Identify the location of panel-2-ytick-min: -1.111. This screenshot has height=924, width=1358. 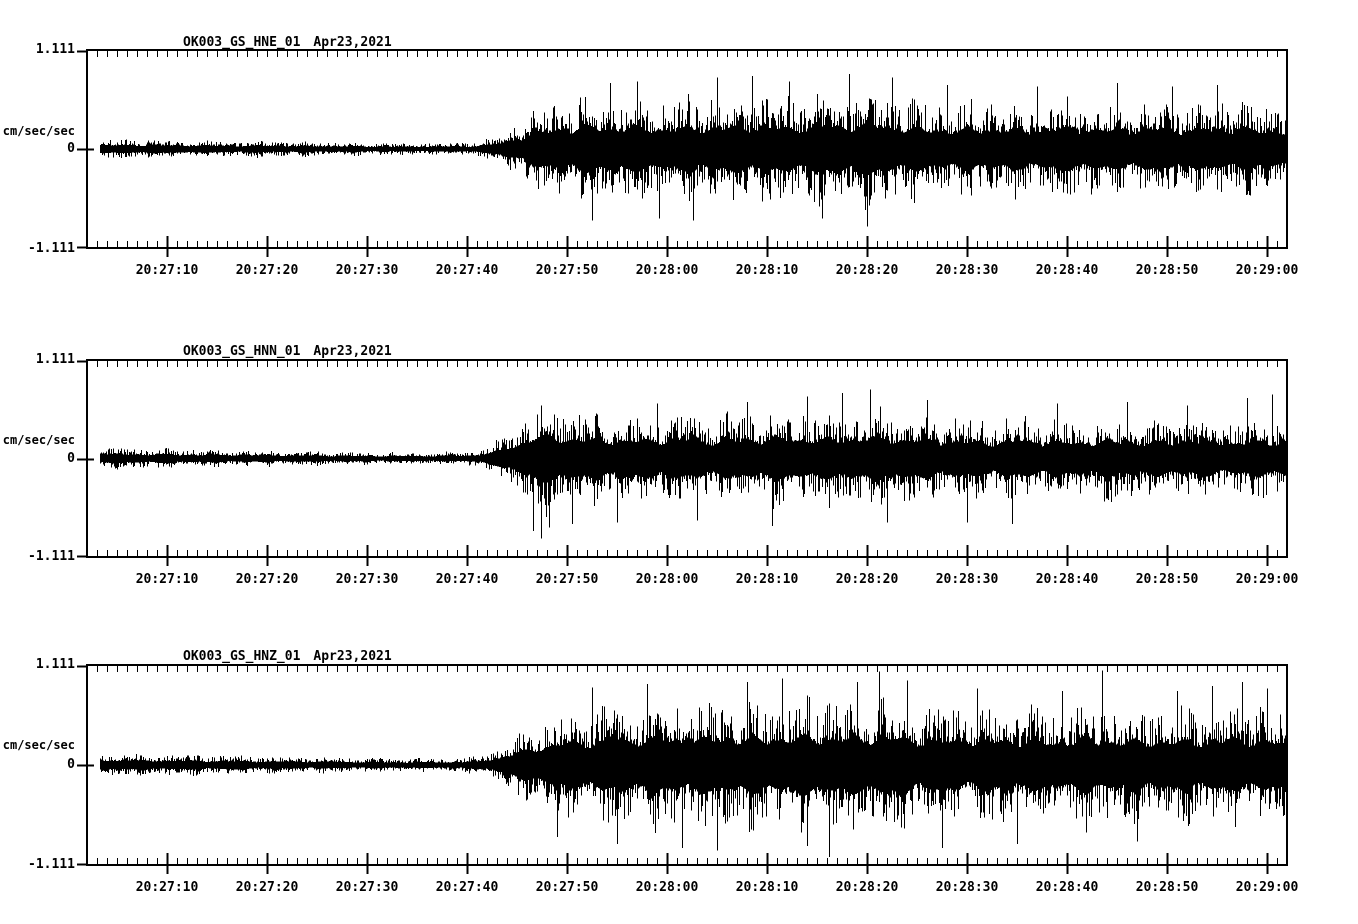
(51, 556).